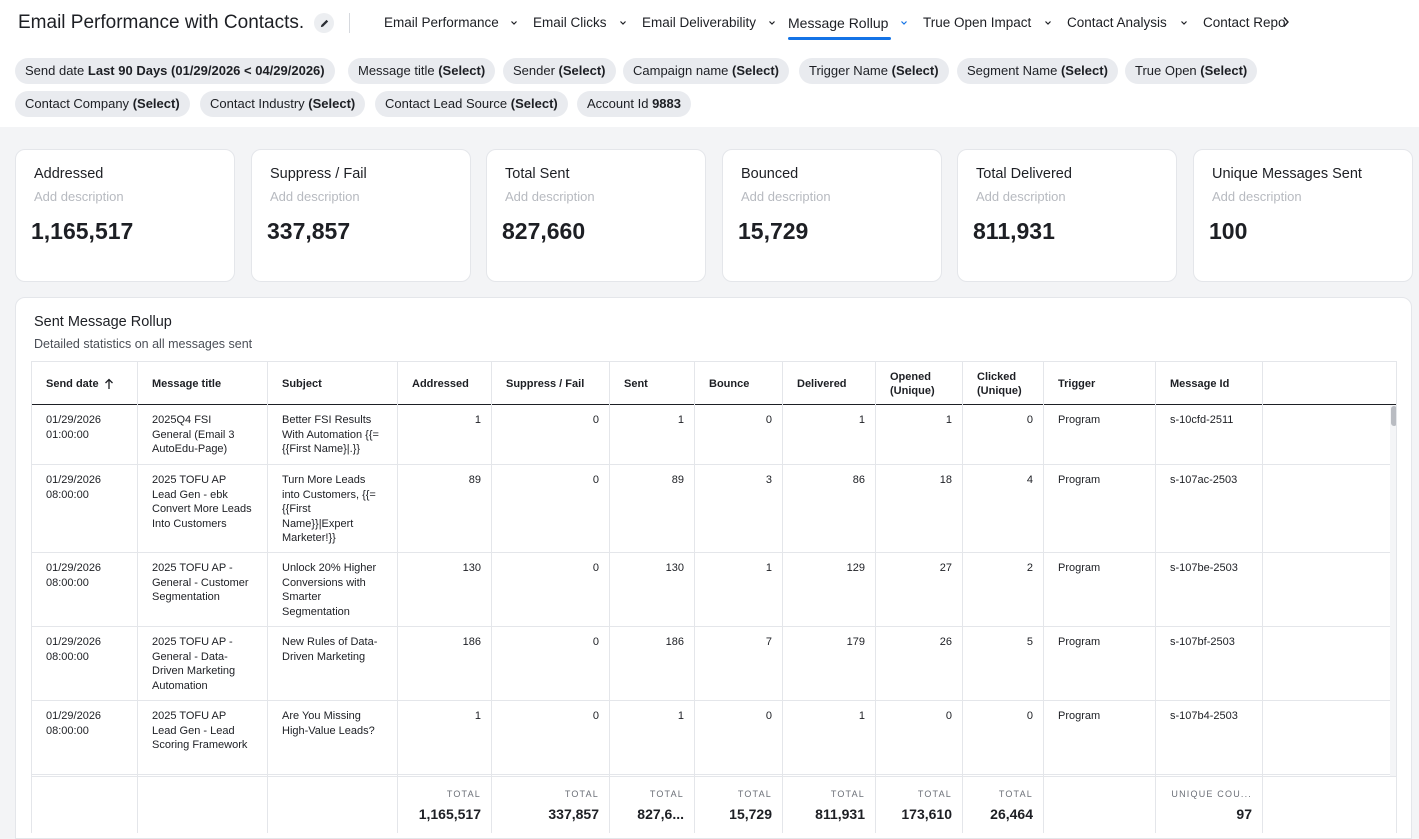  I want to click on total-clicked-unique: TOTAL 26,464, so click(1003, 805).